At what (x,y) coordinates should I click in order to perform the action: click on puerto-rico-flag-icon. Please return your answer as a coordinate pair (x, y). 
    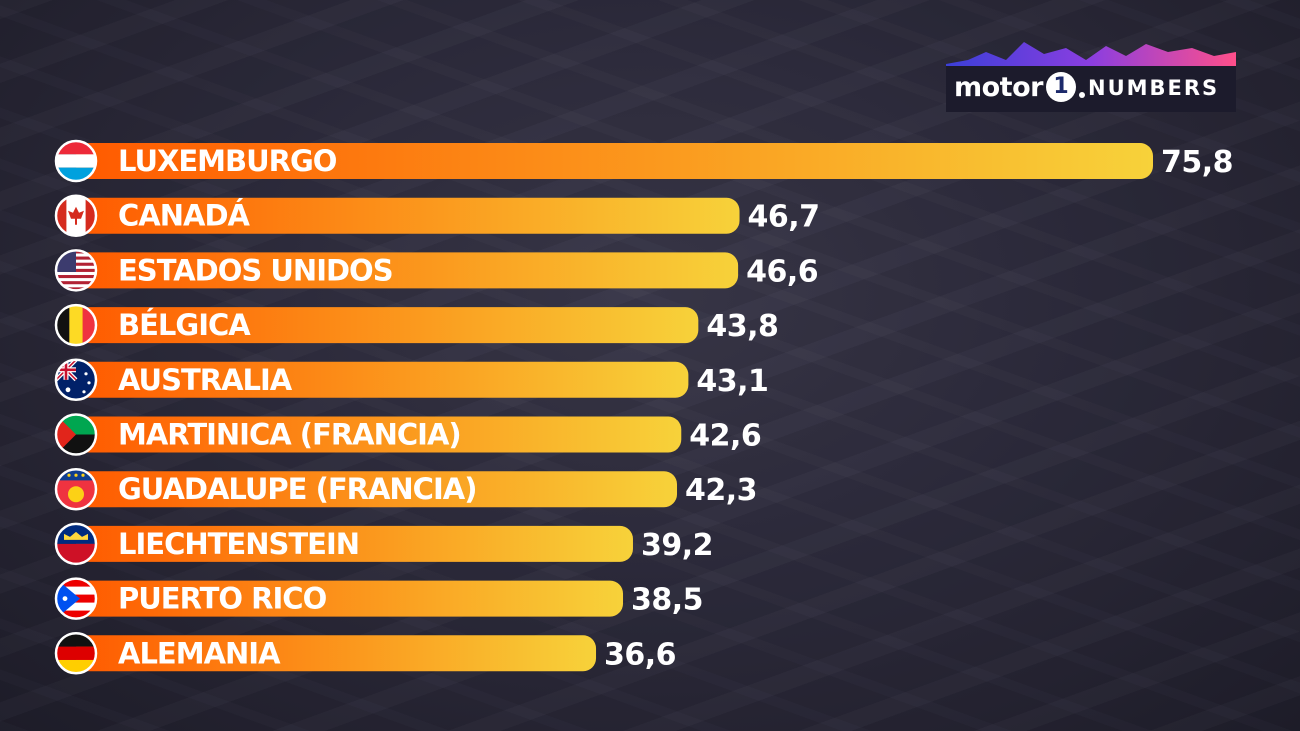
    Looking at the image, I should click on (76, 598).